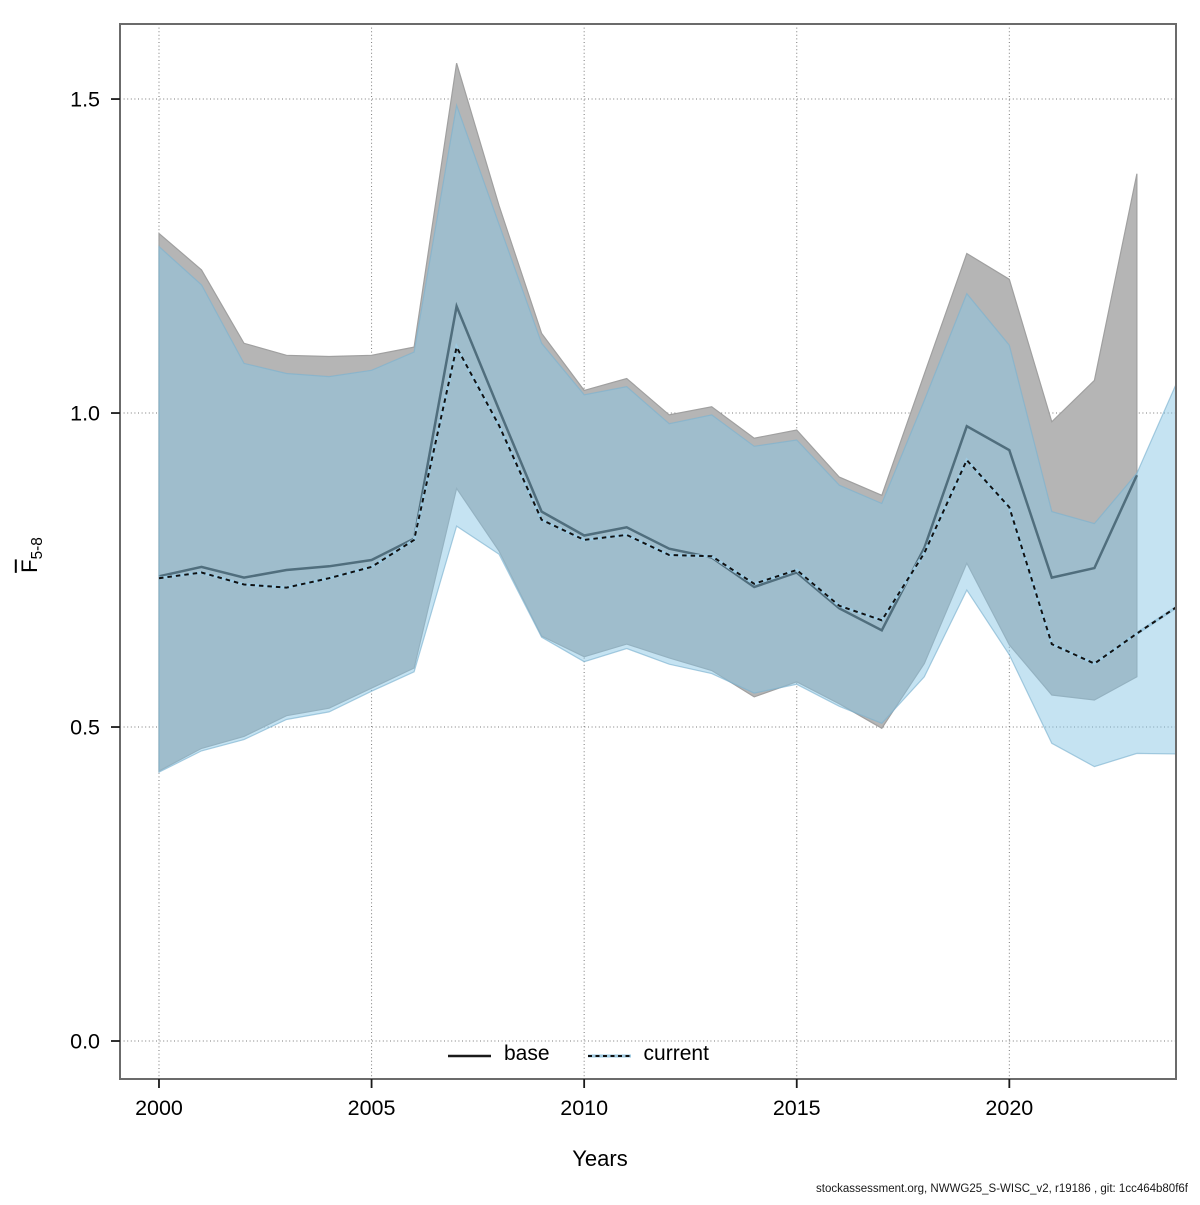  I want to click on legend-item-base: base, so click(499, 1054).